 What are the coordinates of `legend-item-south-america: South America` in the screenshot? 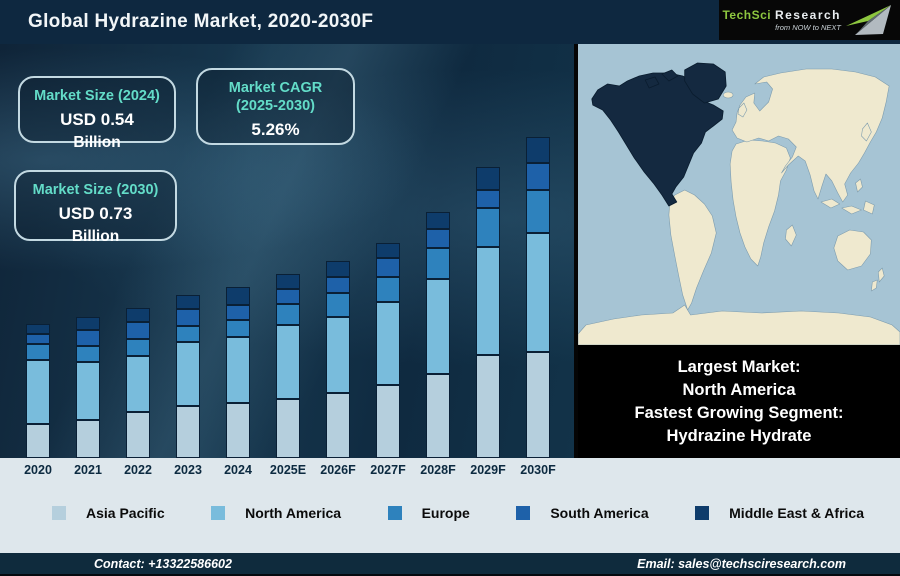 It's located at (582, 513).